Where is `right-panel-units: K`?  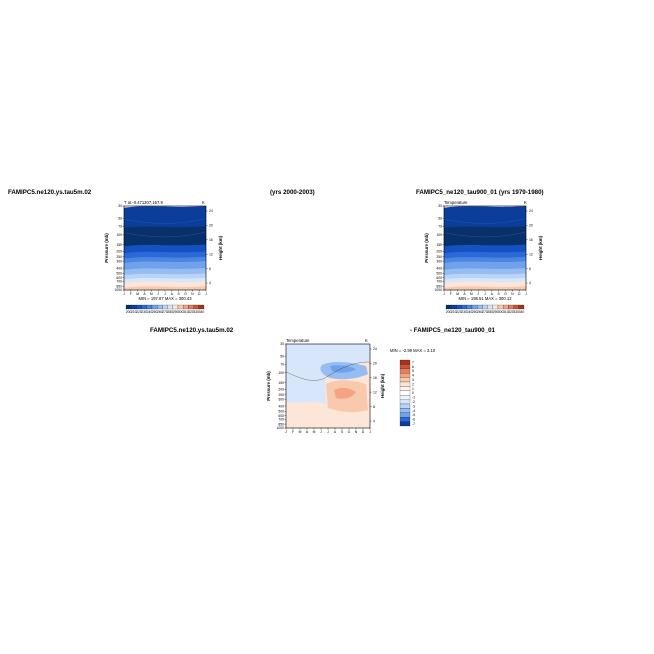
right-panel-units: K is located at coordinates (525, 202).